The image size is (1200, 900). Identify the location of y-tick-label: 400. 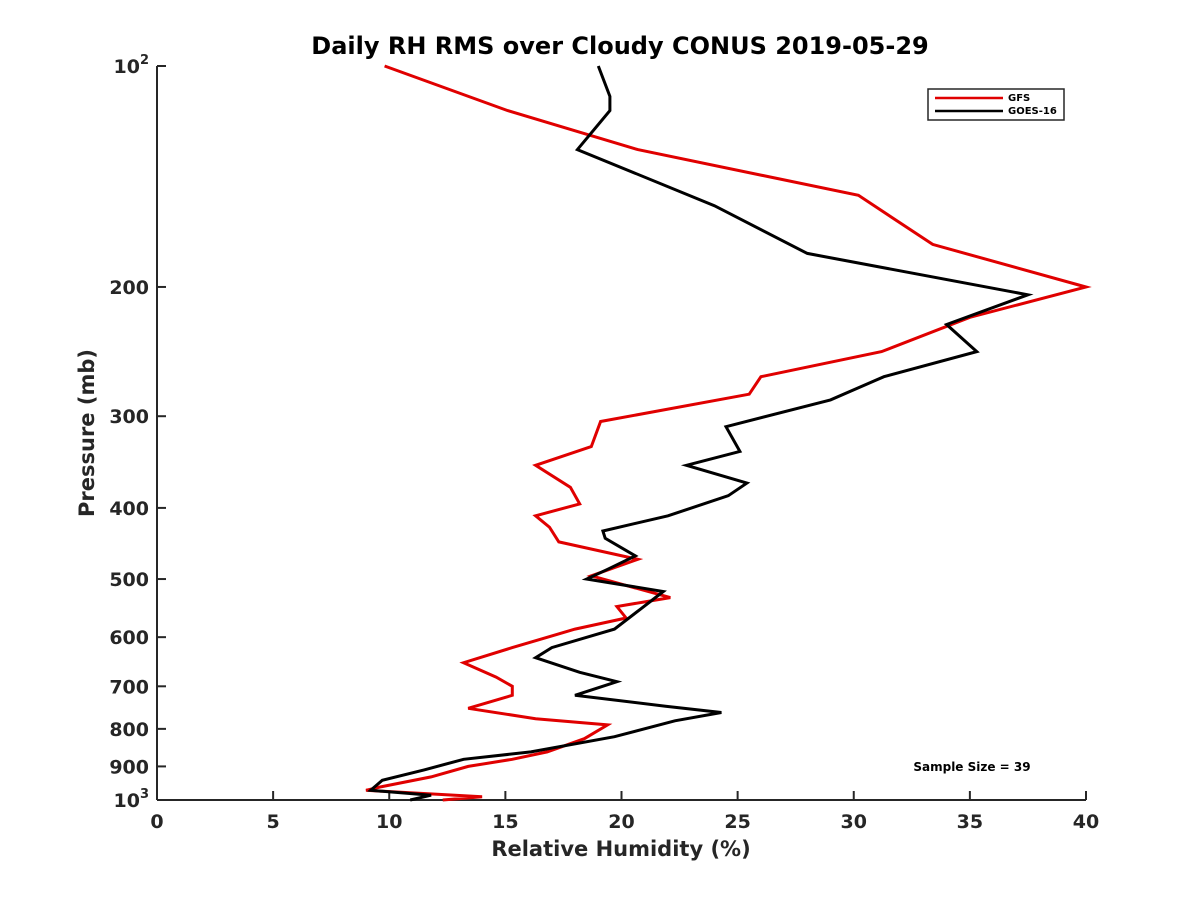
(129, 509).